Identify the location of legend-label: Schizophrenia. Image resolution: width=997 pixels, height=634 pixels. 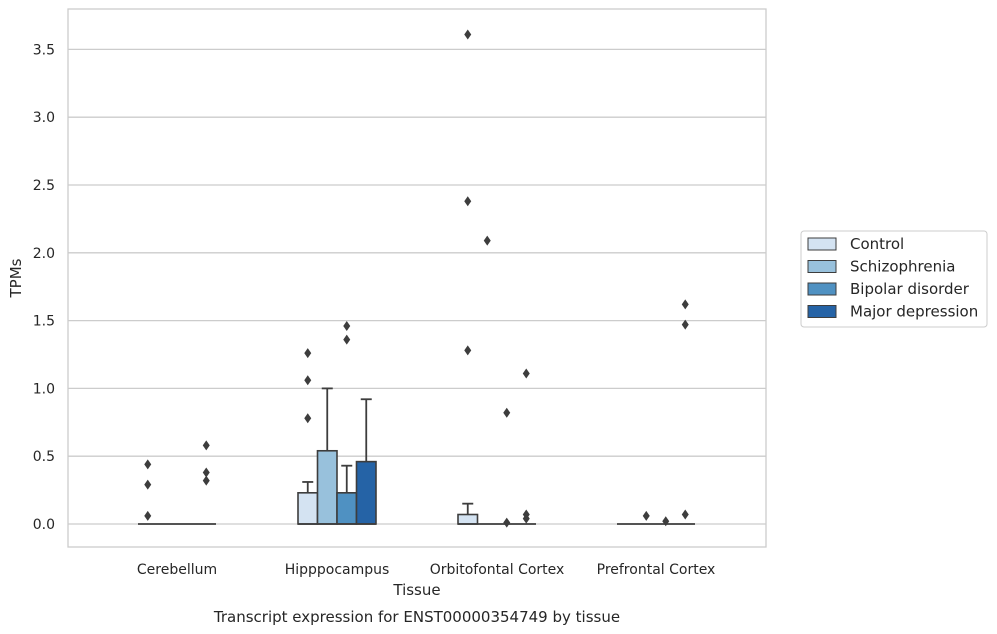
(902, 267).